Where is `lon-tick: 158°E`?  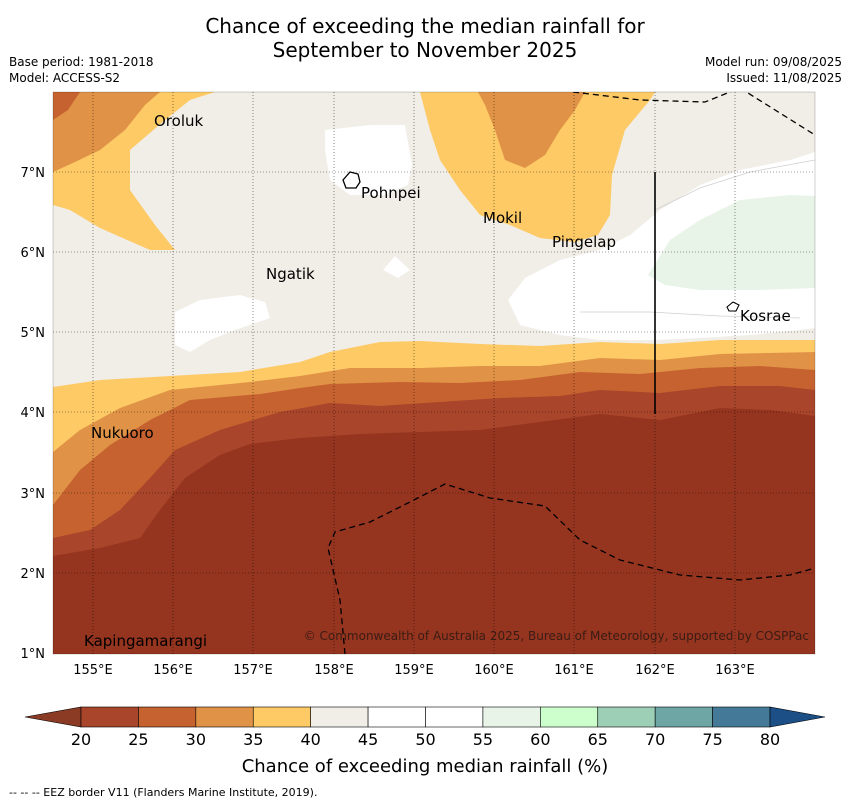
lon-tick: 158°E is located at coordinates (334, 670).